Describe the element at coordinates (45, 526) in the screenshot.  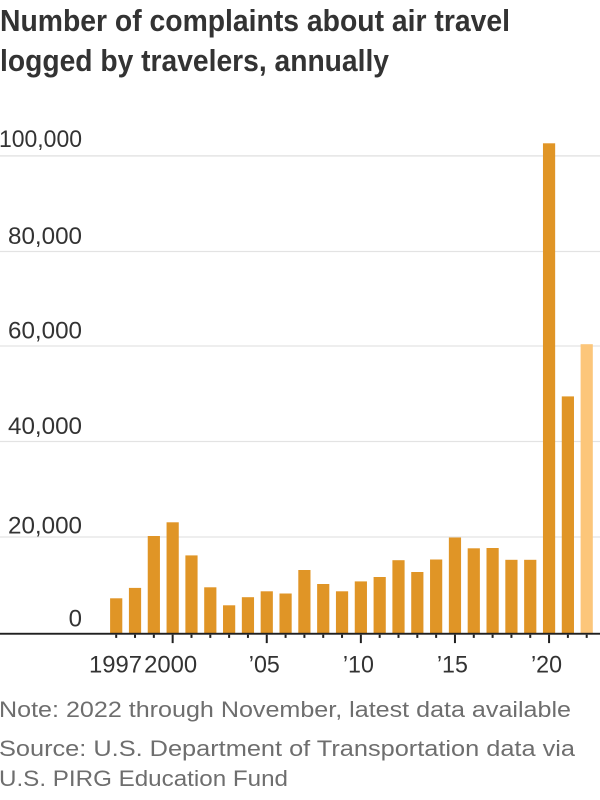
I see `svg-text: 20,000` at that location.